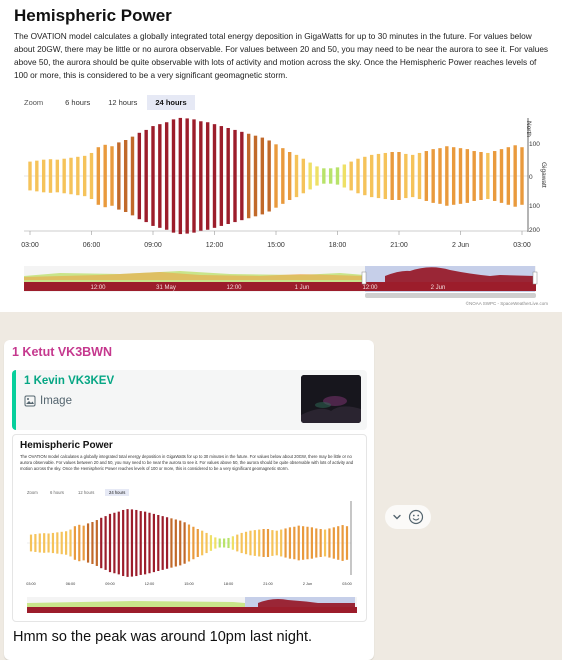 Image resolution: width=562 pixels, height=660 pixels. Describe the element at coordinates (166, 288) in the screenshot. I see `navigator-tick-label: 31 May` at that location.